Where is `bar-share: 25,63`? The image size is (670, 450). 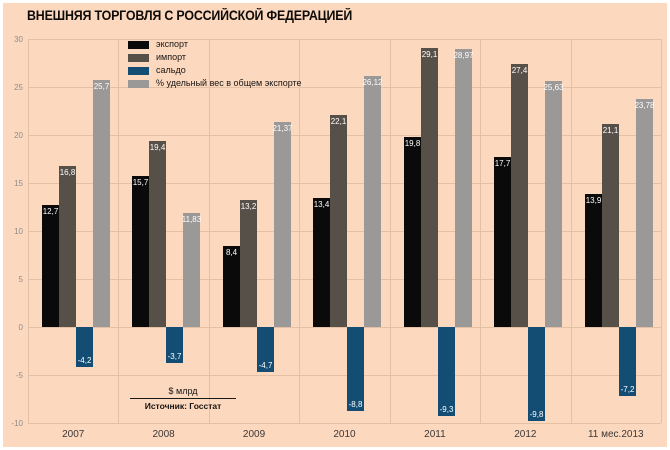
bar-share: 25,63 is located at coordinates (553, 203).